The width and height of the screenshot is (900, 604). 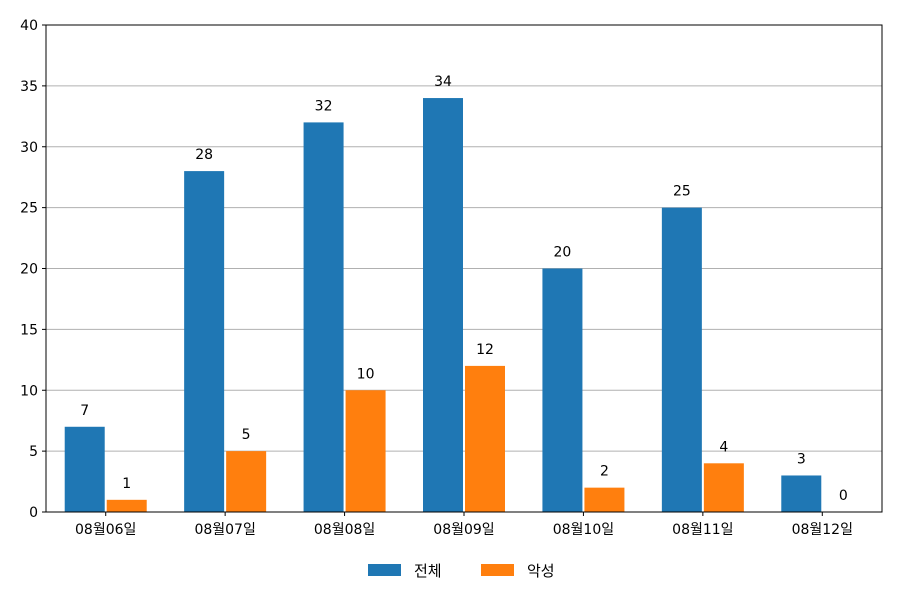 What do you see at coordinates (366, 374) in the screenshot?
I see `data-label: 10` at bounding box center [366, 374].